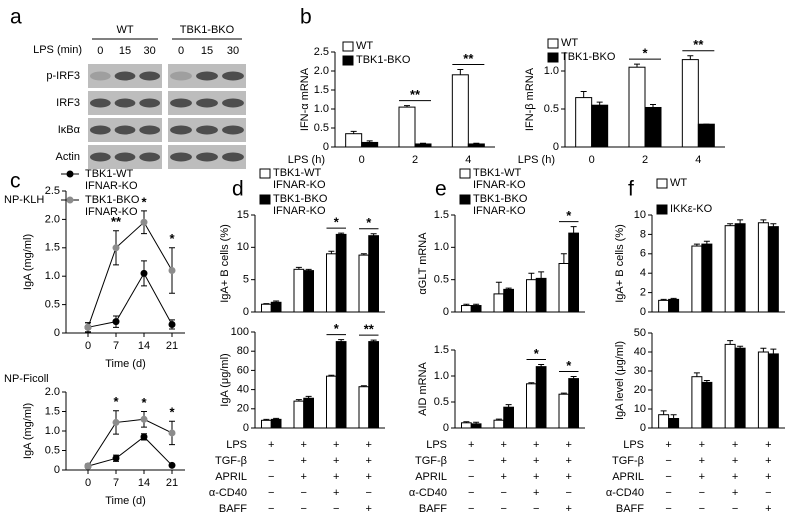  I want to click on y-tick-label: 80, so click(243, 351).